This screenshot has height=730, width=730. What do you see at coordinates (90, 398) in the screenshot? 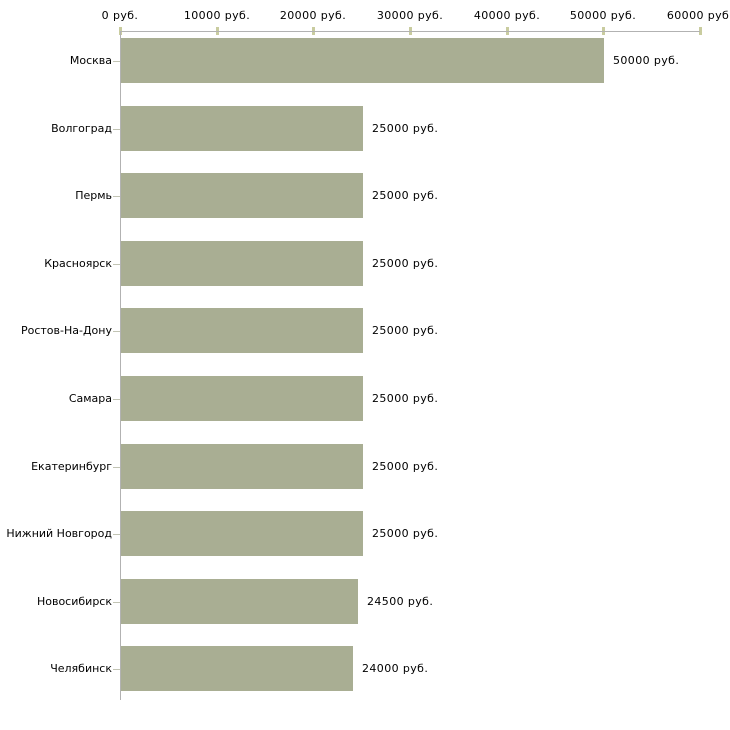
I see `category-label: Самара` at bounding box center [90, 398].